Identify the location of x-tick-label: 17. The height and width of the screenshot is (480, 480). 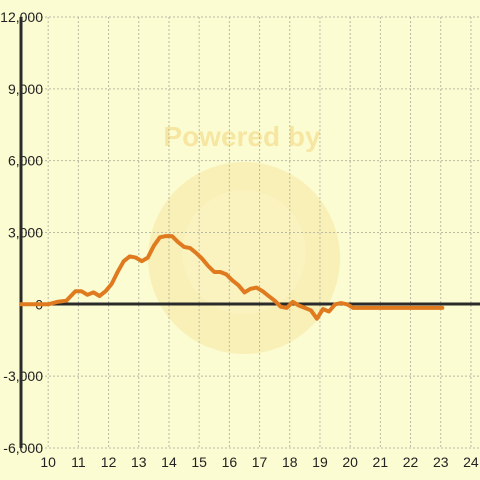
(260, 462).